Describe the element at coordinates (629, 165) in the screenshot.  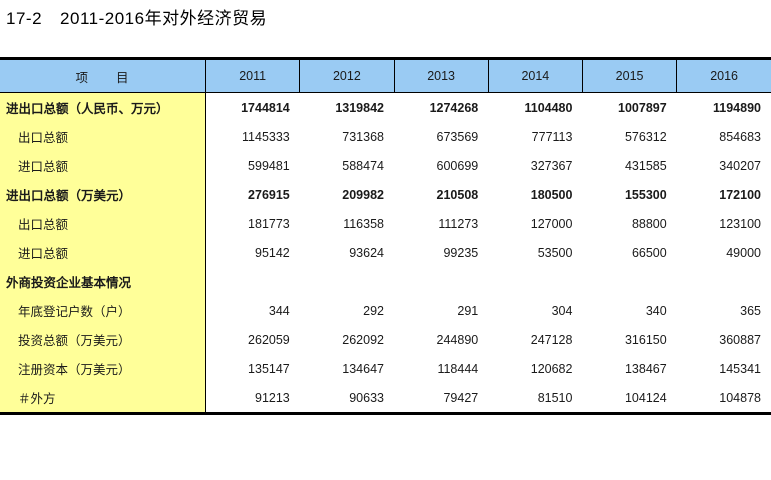
I see `cell-y2015: 431585` at that location.